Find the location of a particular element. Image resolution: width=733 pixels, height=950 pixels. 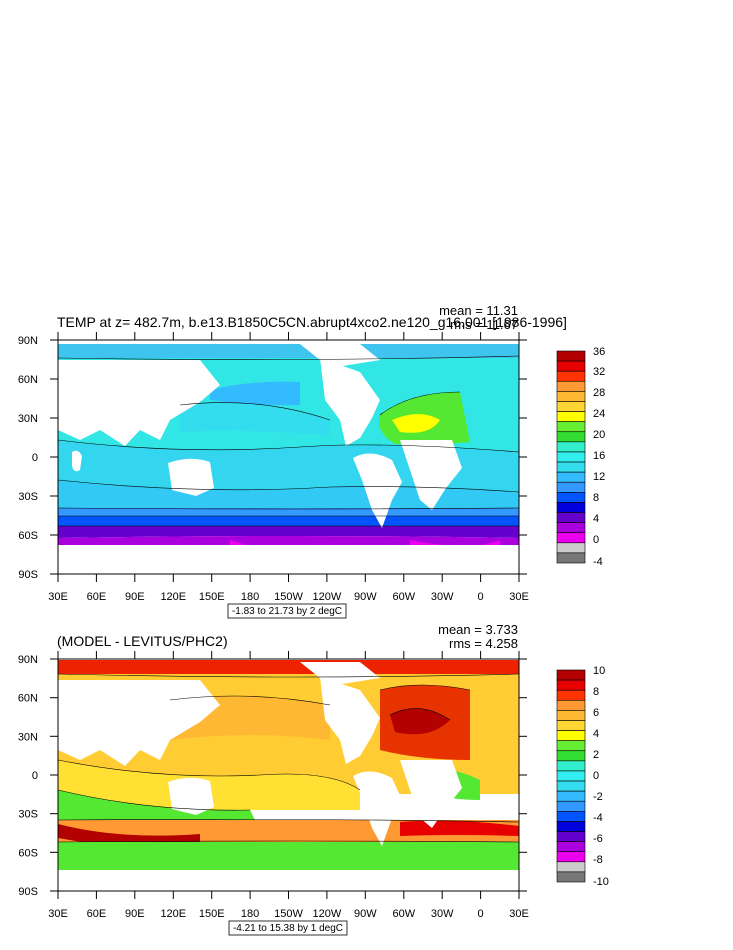

colorbar-label: 12 is located at coordinates (599, 477).